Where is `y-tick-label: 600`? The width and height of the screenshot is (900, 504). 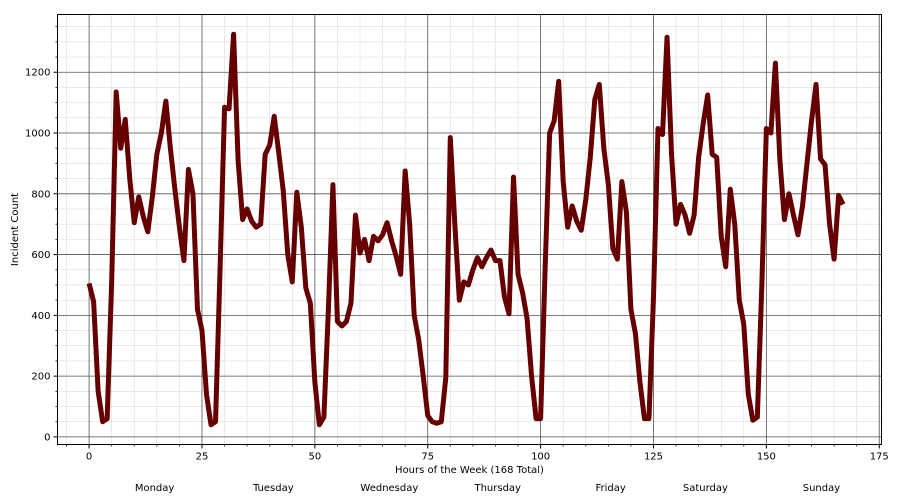 y-tick-label: 600 is located at coordinates (40, 255).